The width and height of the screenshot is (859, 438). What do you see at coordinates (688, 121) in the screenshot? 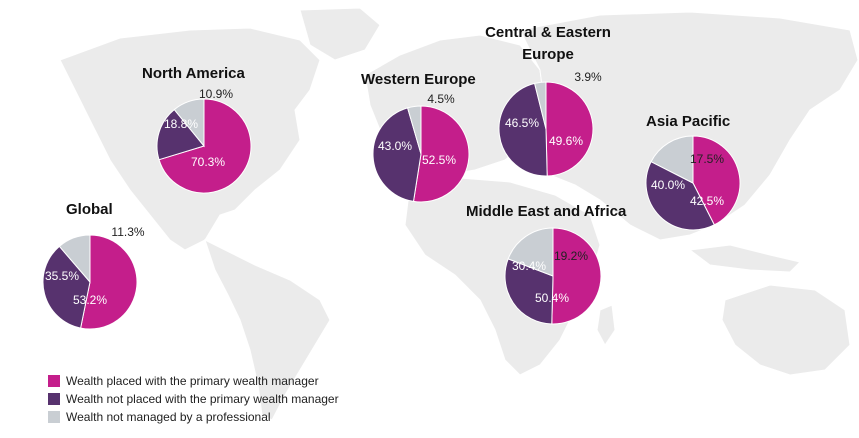
I see `title-asia-pacific: Asia Pacific` at bounding box center [688, 121].